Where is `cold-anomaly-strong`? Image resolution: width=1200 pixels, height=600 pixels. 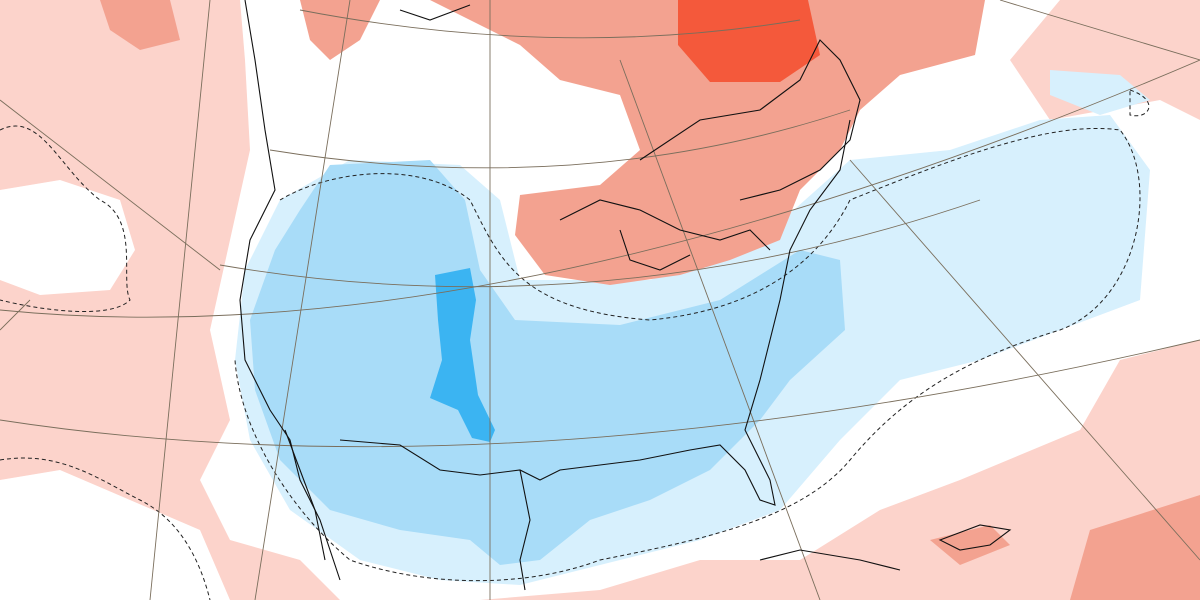
cold-anomaly-strong is located at coordinates (462, 355).